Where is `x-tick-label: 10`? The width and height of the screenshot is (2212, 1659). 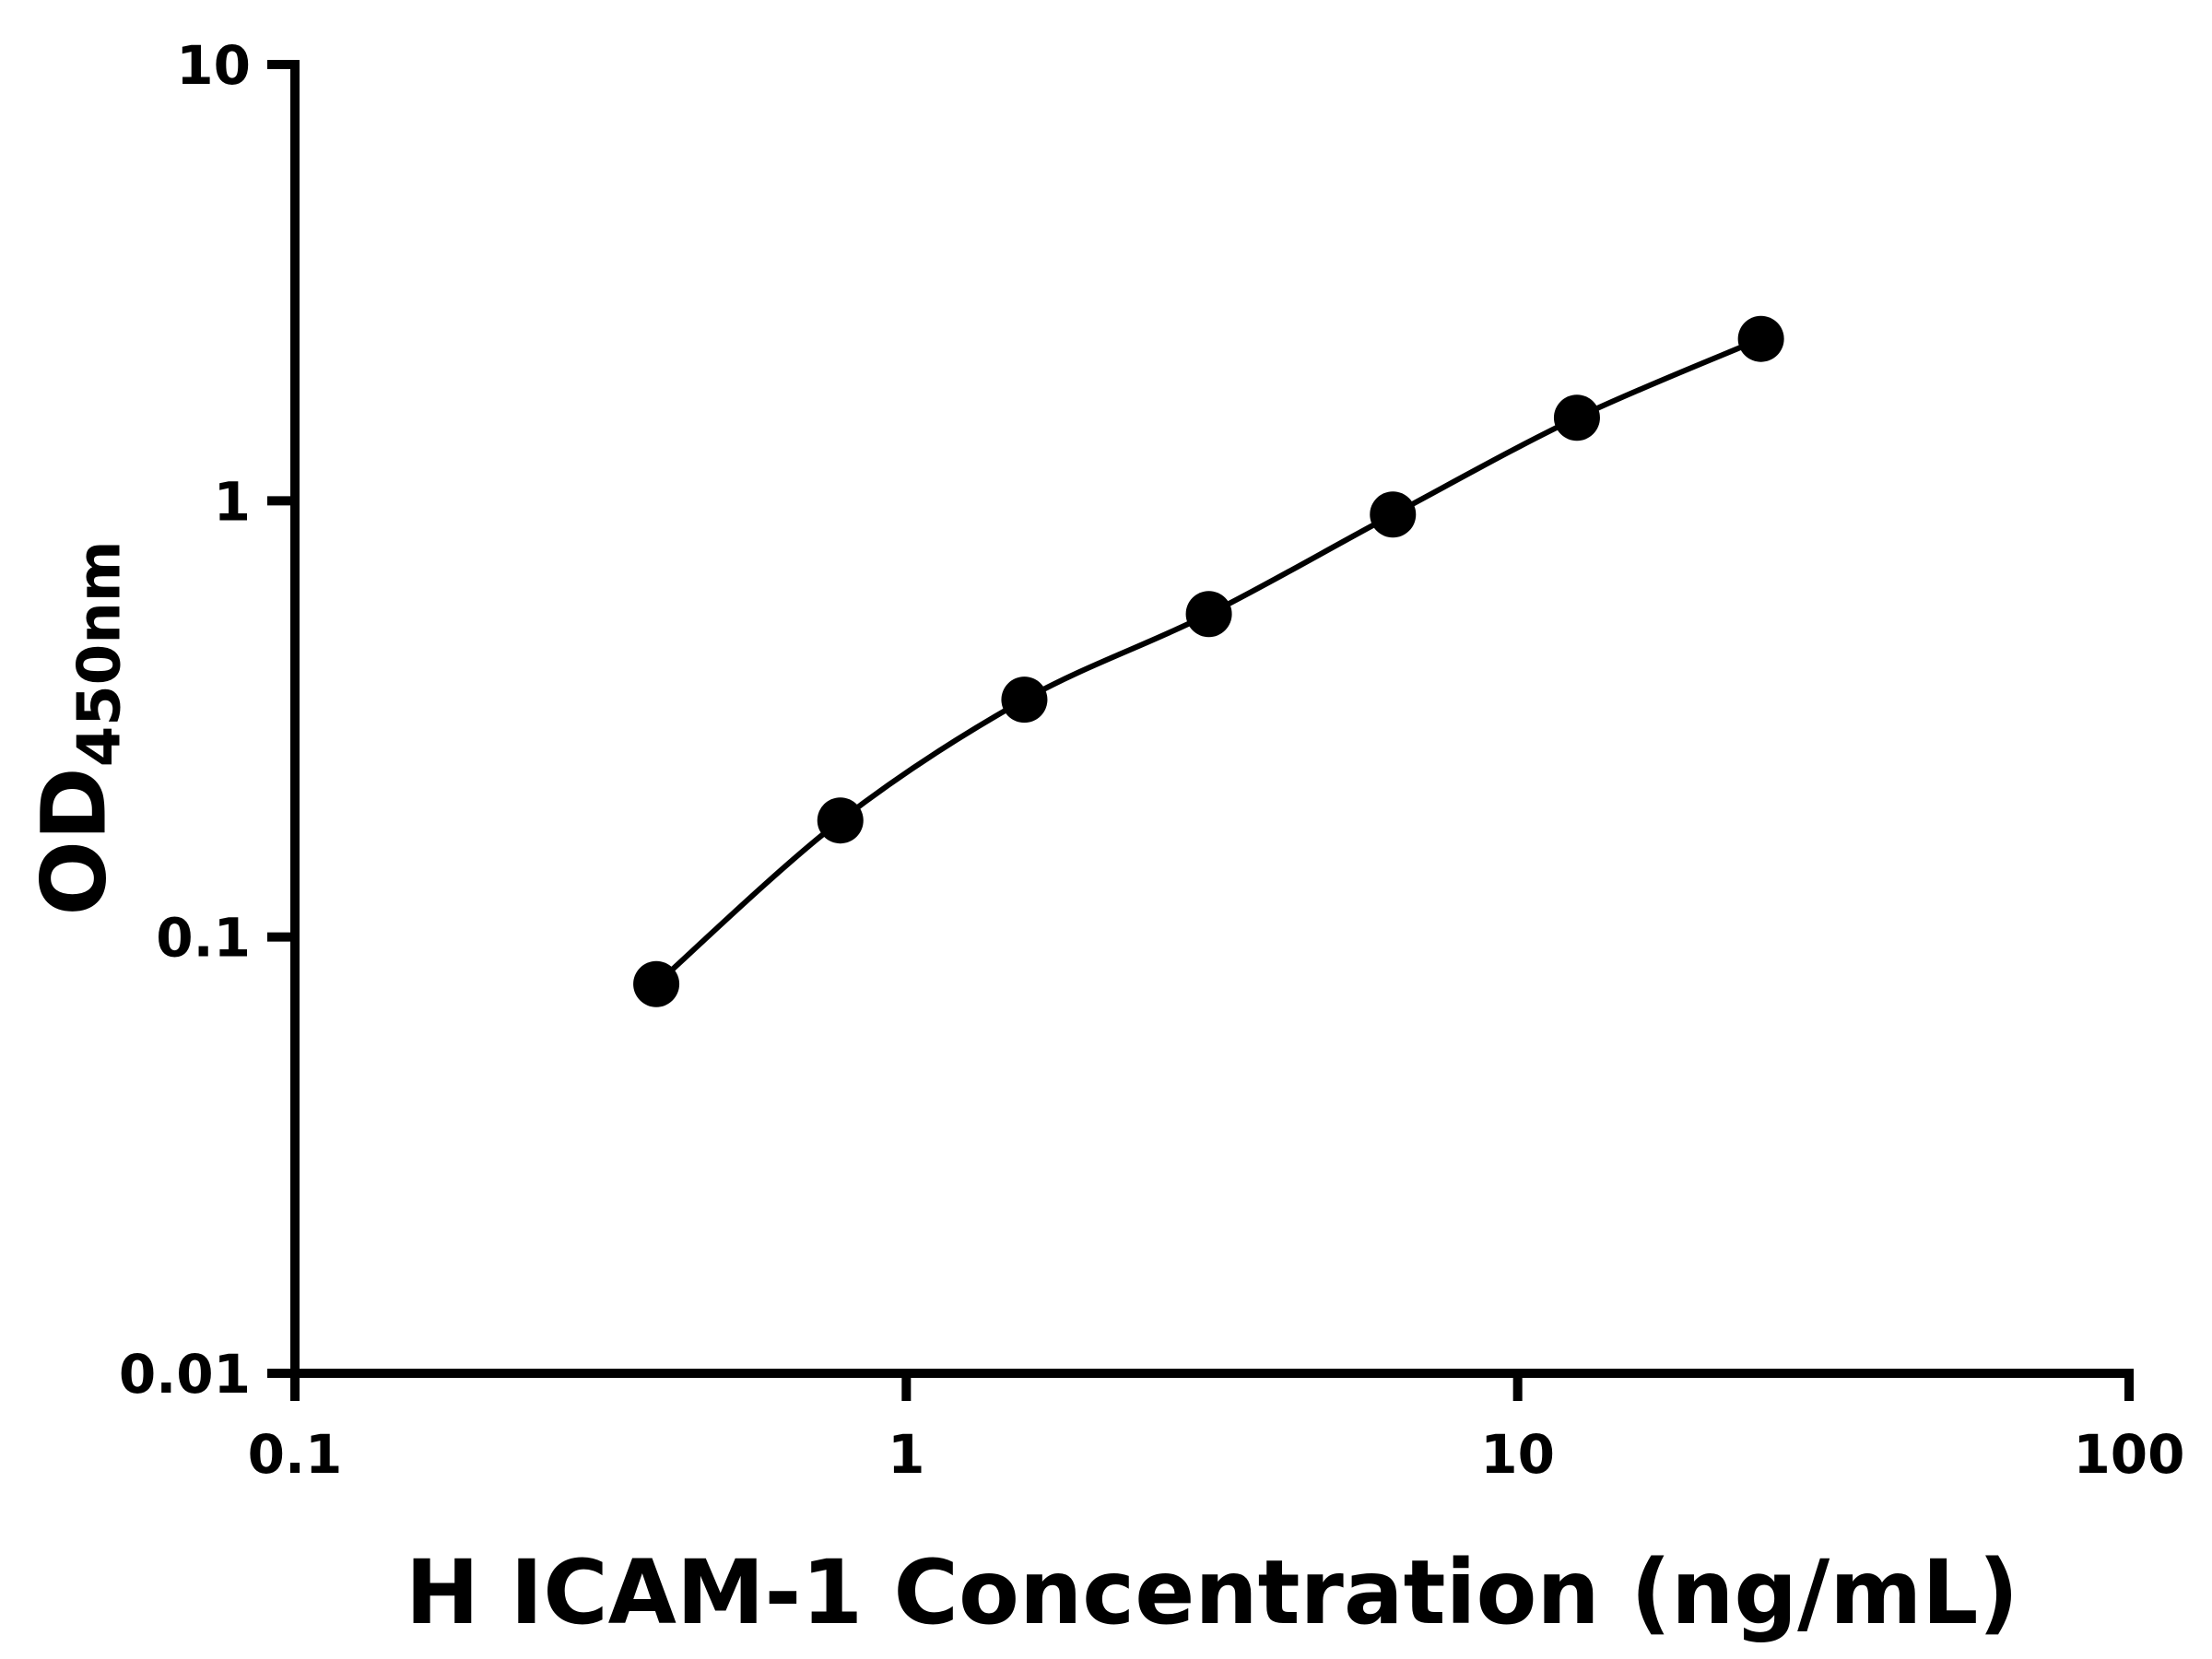
x-tick-label: 10 is located at coordinates (1517, 1454).